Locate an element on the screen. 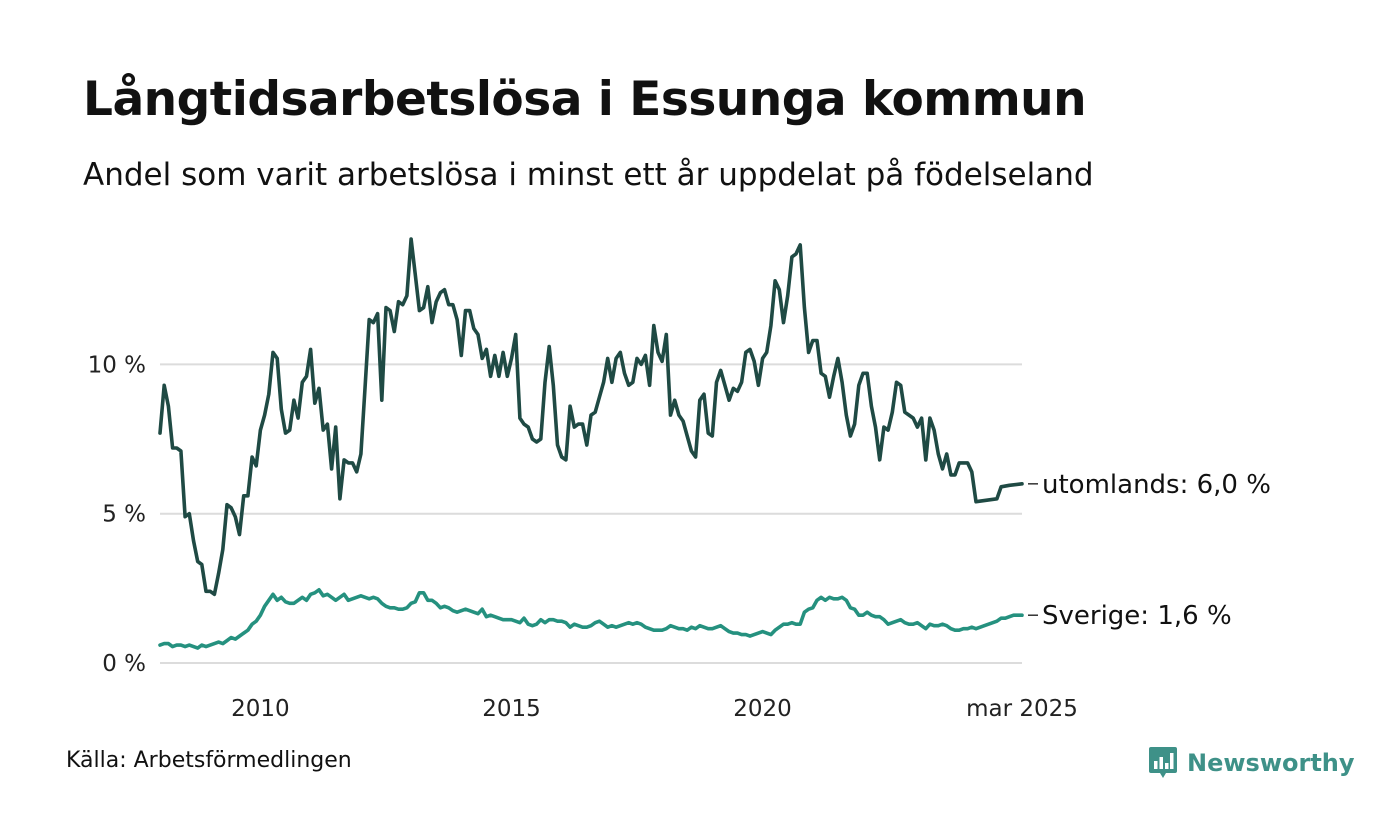  brand-name: Newsworthy is located at coordinates (1271, 763).